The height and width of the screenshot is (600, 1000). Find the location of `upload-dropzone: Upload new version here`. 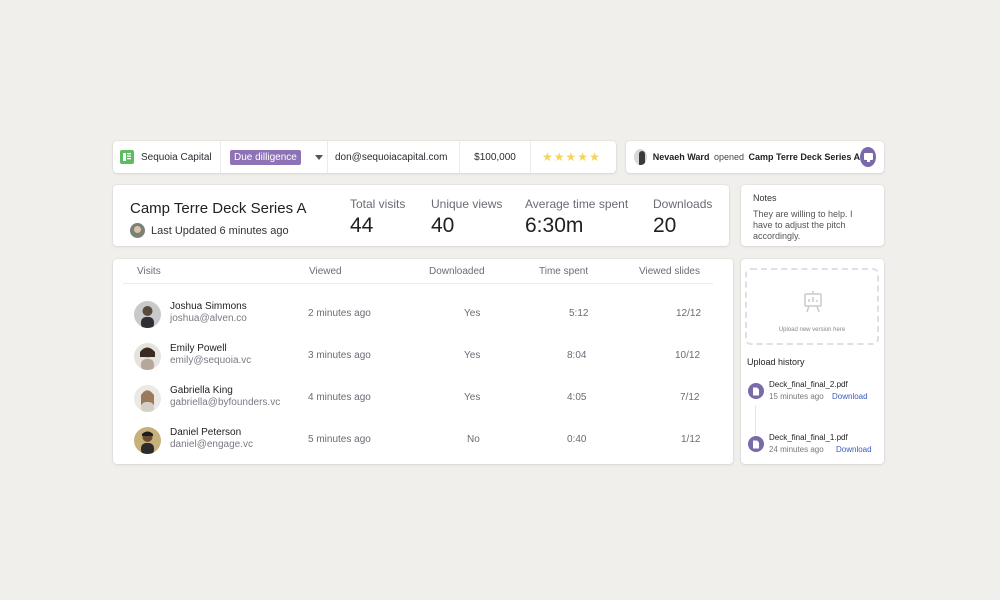

upload-dropzone: Upload new version here is located at coordinates (812, 306).